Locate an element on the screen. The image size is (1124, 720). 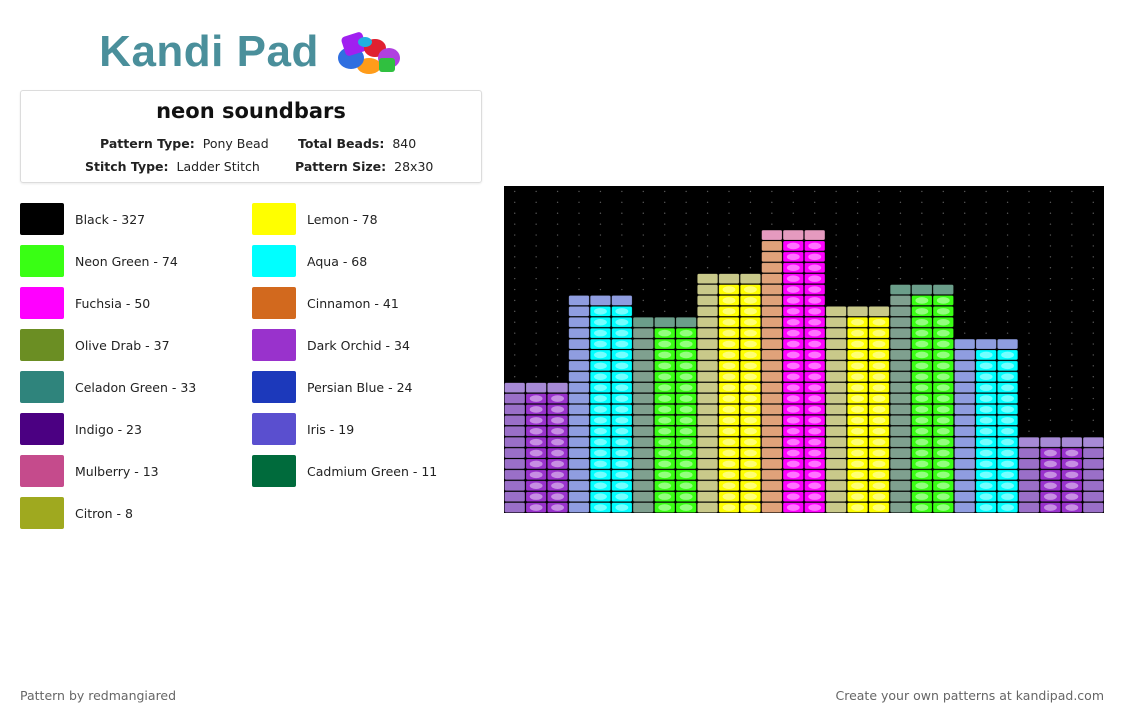
legend-item: Mulberry - 13 is located at coordinates (89, 471).